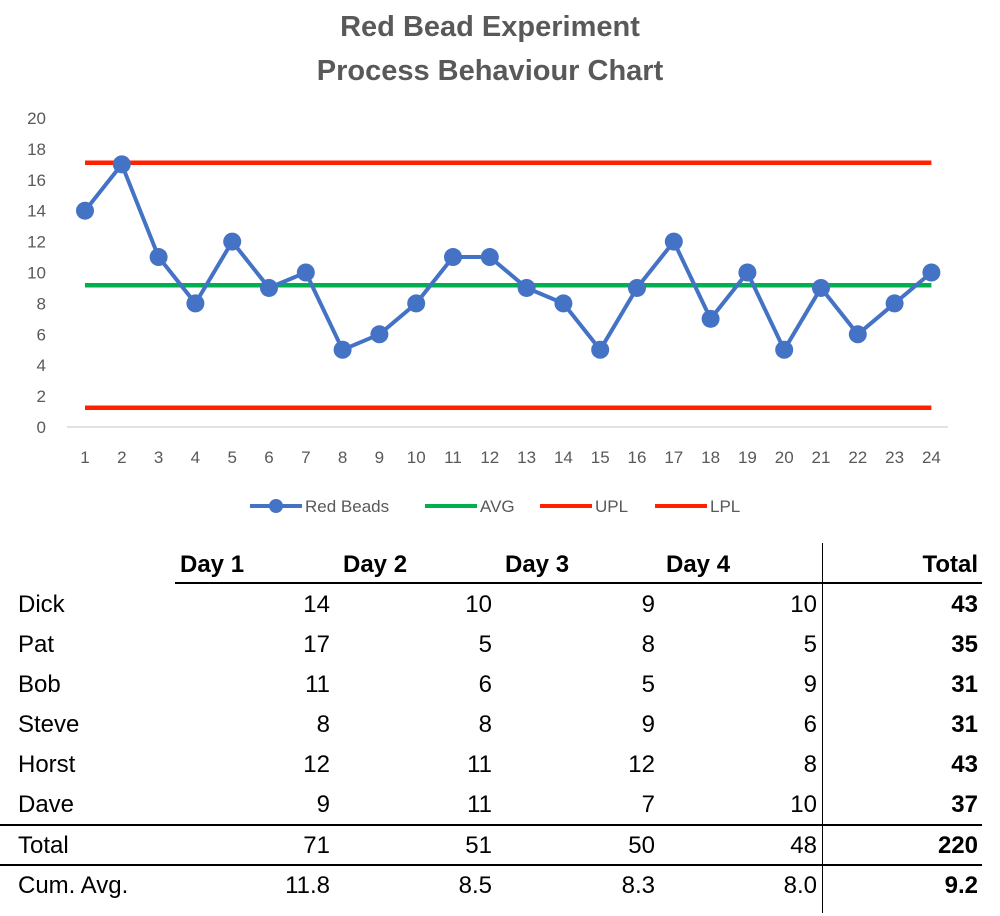 The height and width of the screenshot is (916, 1000). Describe the element at coordinates (563, 457) in the screenshot. I see `x-tick-label: 14` at that location.